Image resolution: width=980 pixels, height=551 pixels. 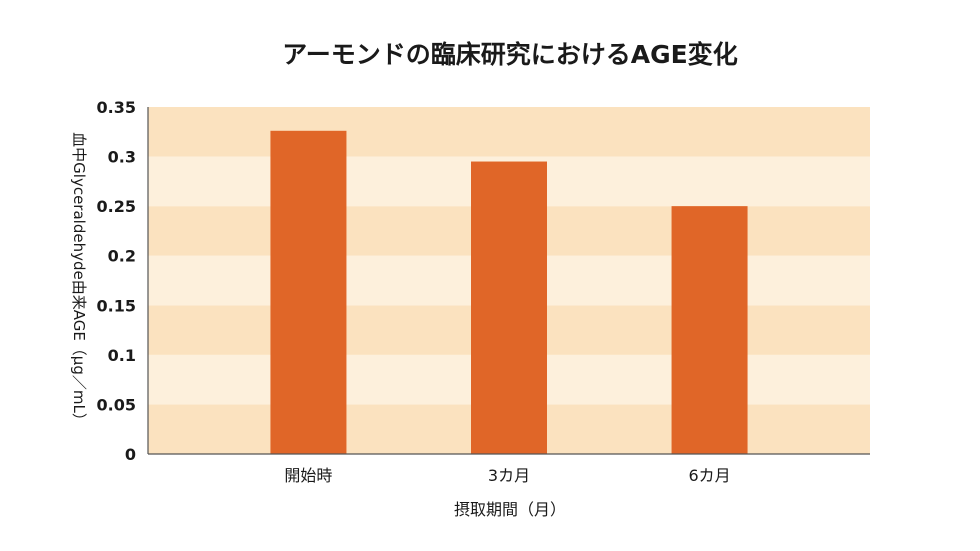 What do you see at coordinates (510, 509) in the screenshot?
I see `x-axis-label: 摂取期間（月）` at bounding box center [510, 509].